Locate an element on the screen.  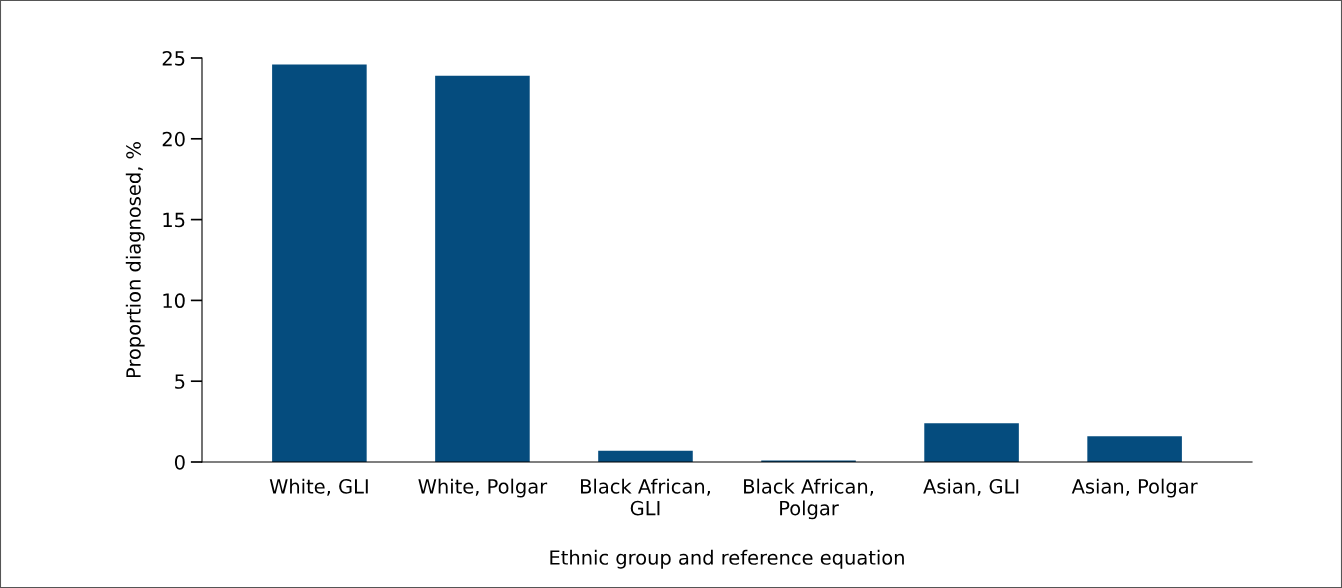
x-axis-title: Ethnic group and reference equation is located at coordinates (727, 559).